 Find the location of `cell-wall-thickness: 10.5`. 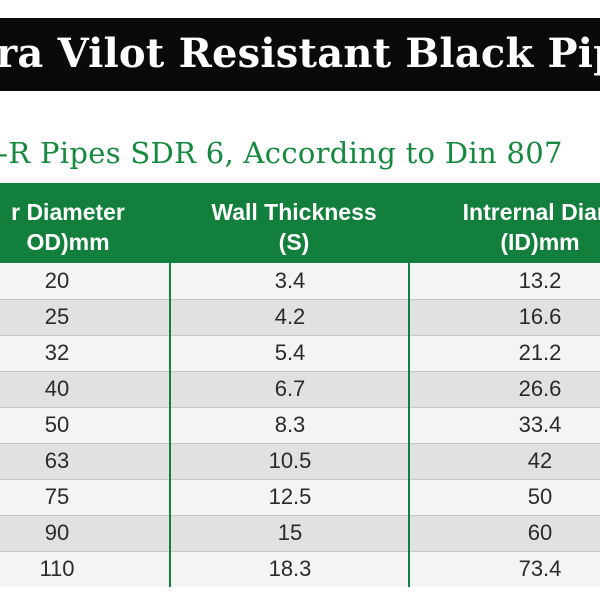

cell-wall-thickness: 10.5 is located at coordinates (290, 461).